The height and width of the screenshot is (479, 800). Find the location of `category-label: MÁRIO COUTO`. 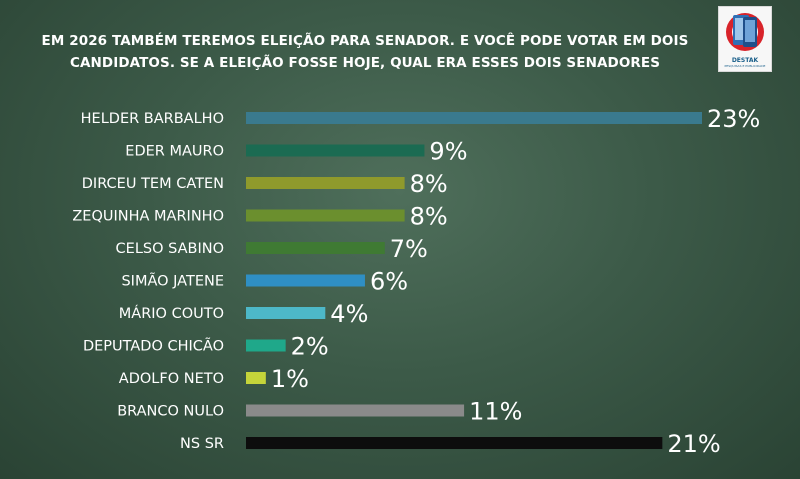

category-label: MÁRIO COUTO is located at coordinates (171, 313).